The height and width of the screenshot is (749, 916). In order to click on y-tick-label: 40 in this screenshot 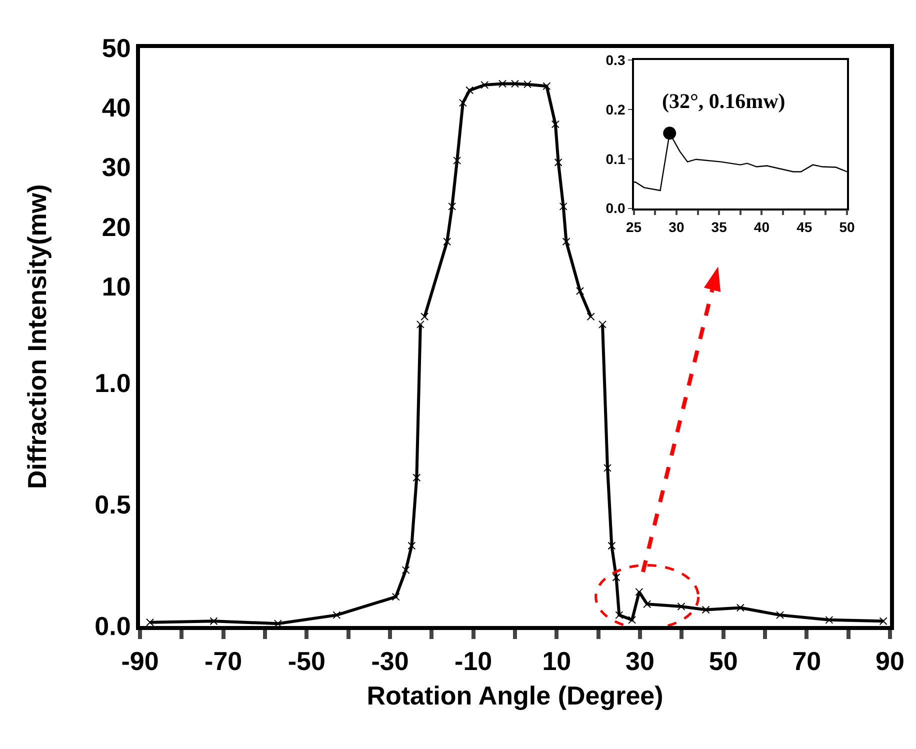, I will do `click(116, 107)`.